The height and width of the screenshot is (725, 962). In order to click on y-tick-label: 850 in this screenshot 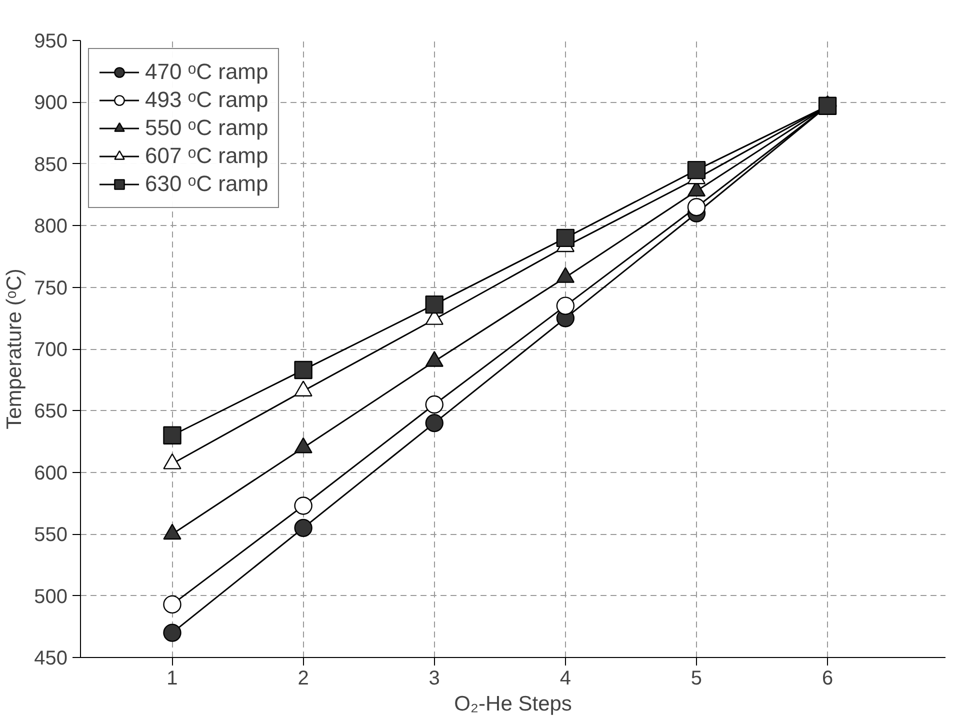, I will do `click(51, 165)`.